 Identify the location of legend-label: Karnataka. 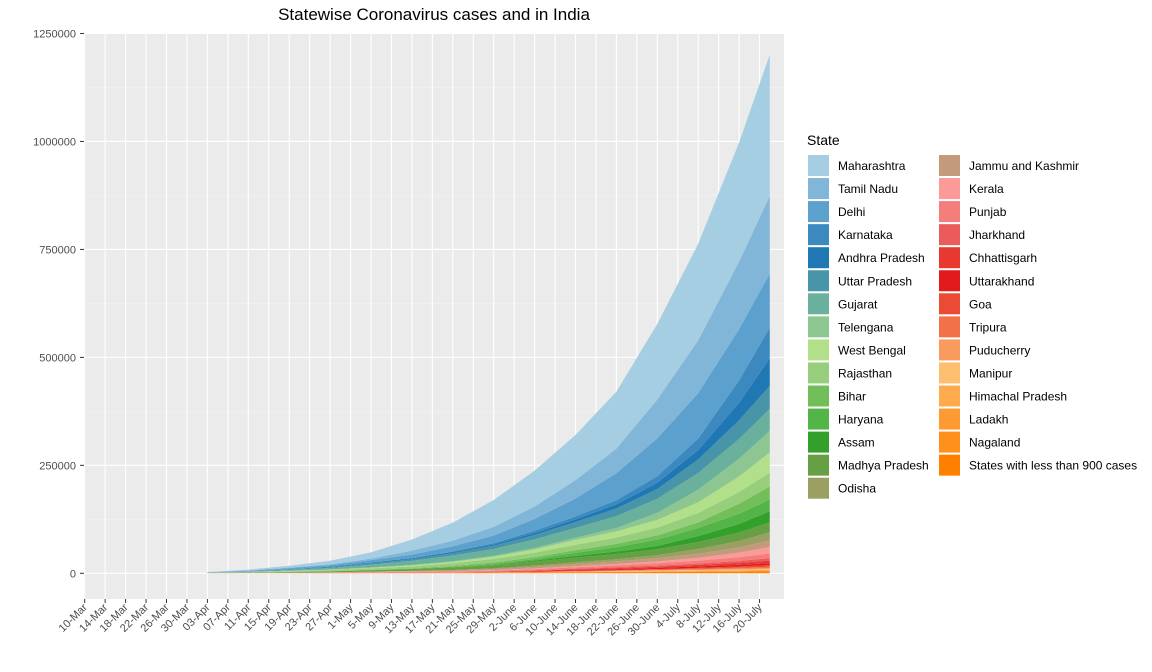
(865, 235).